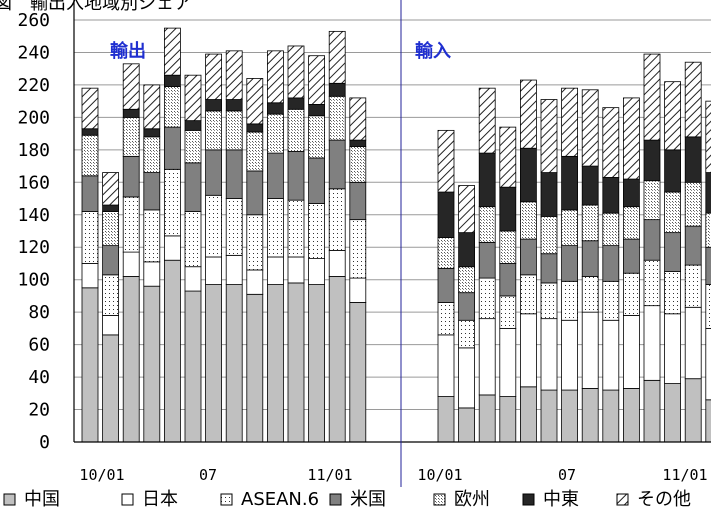  I want to click on x-tick-label: 07, so click(208, 475).